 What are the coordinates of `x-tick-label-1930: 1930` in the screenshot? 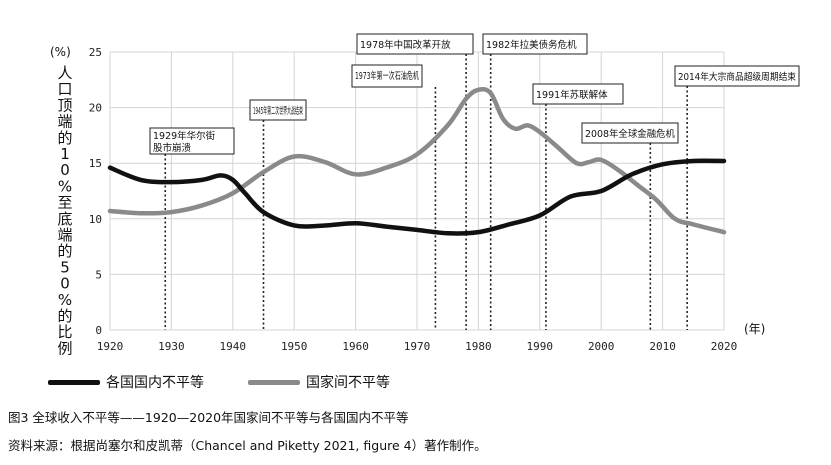 It's located at (171, 346).